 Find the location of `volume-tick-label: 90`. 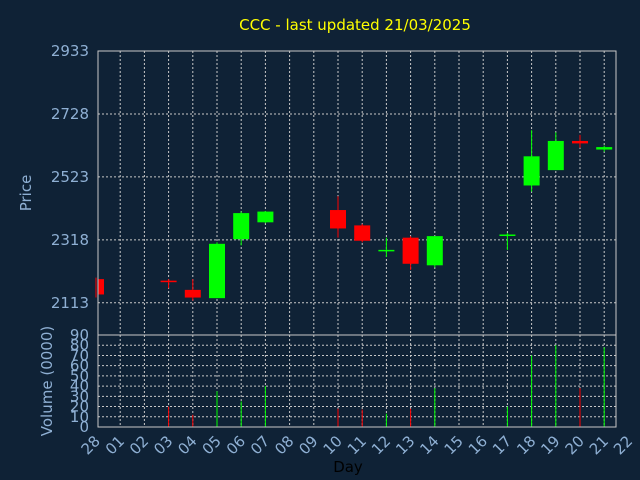

volume-tick-label: 90 is located at coordinates (79, 335).